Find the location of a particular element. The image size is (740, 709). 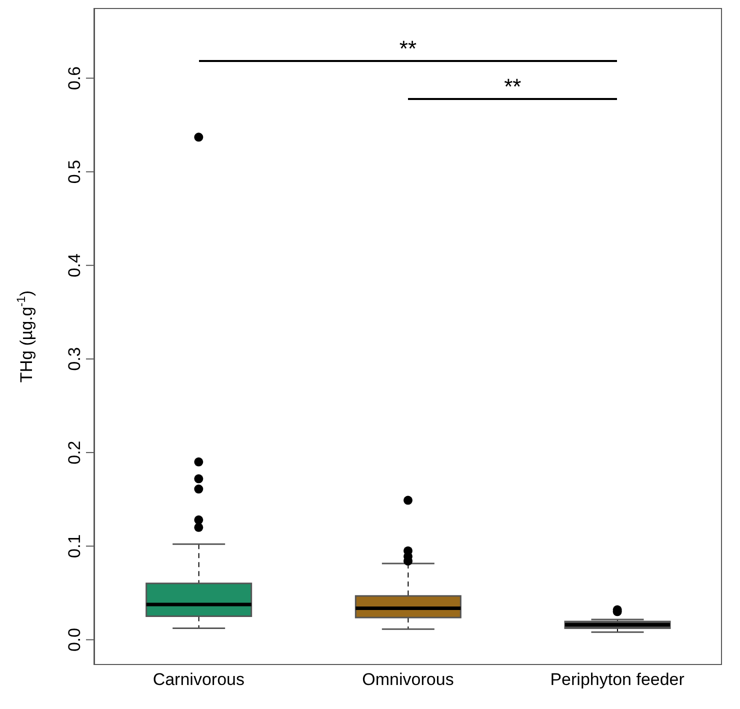

y-tick-label: 0.5 is located at coordinates (74, 172).